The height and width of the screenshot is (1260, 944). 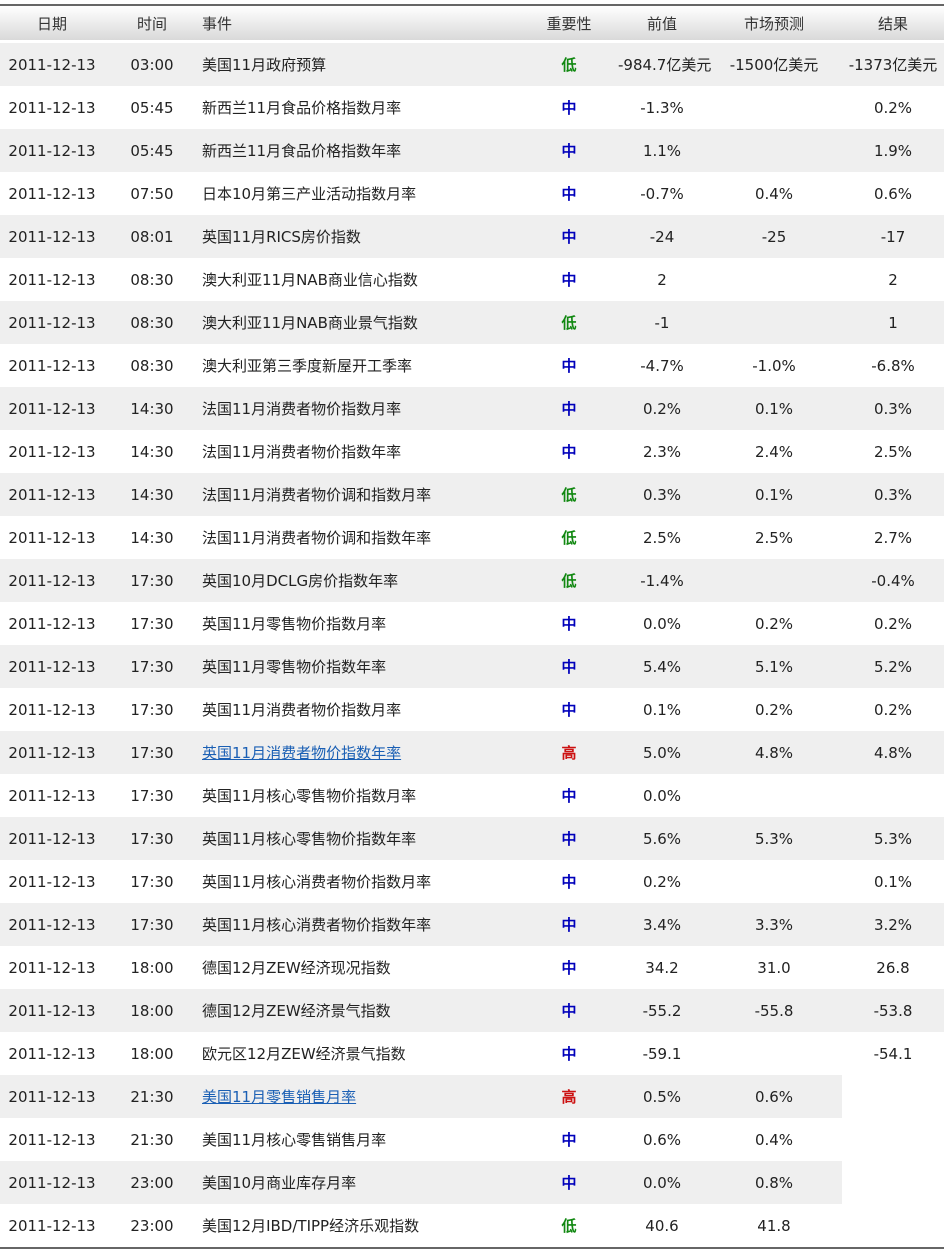 I want to click on cell-forecast: -55.8, so click(x=774, y=1010).